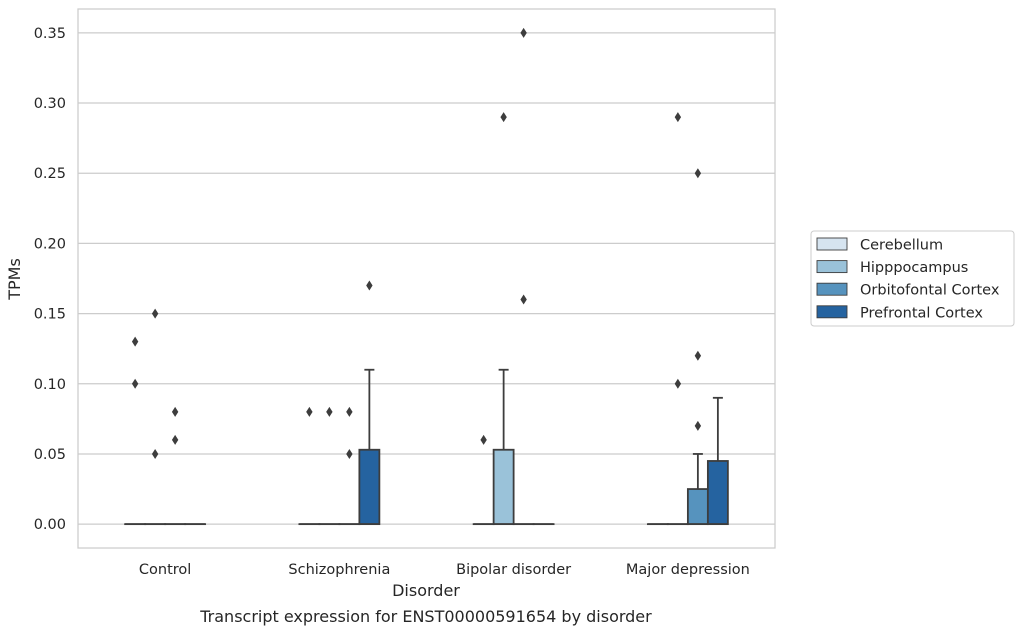  What do you see at coordinates (930, 291) in the screenshot?
I see `legend-label: Orbitofontal Cortex` at bounding box center [930, 291].